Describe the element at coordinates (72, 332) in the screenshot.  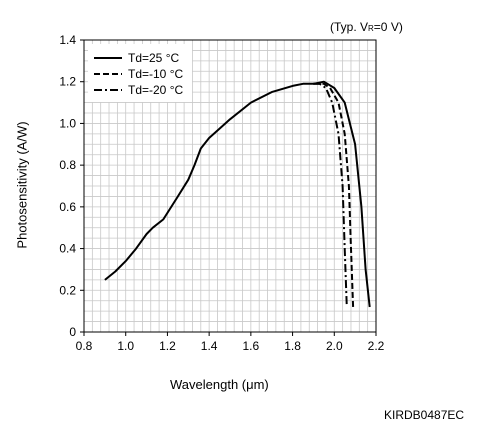
I see `y-tick-label: 0` at that location.